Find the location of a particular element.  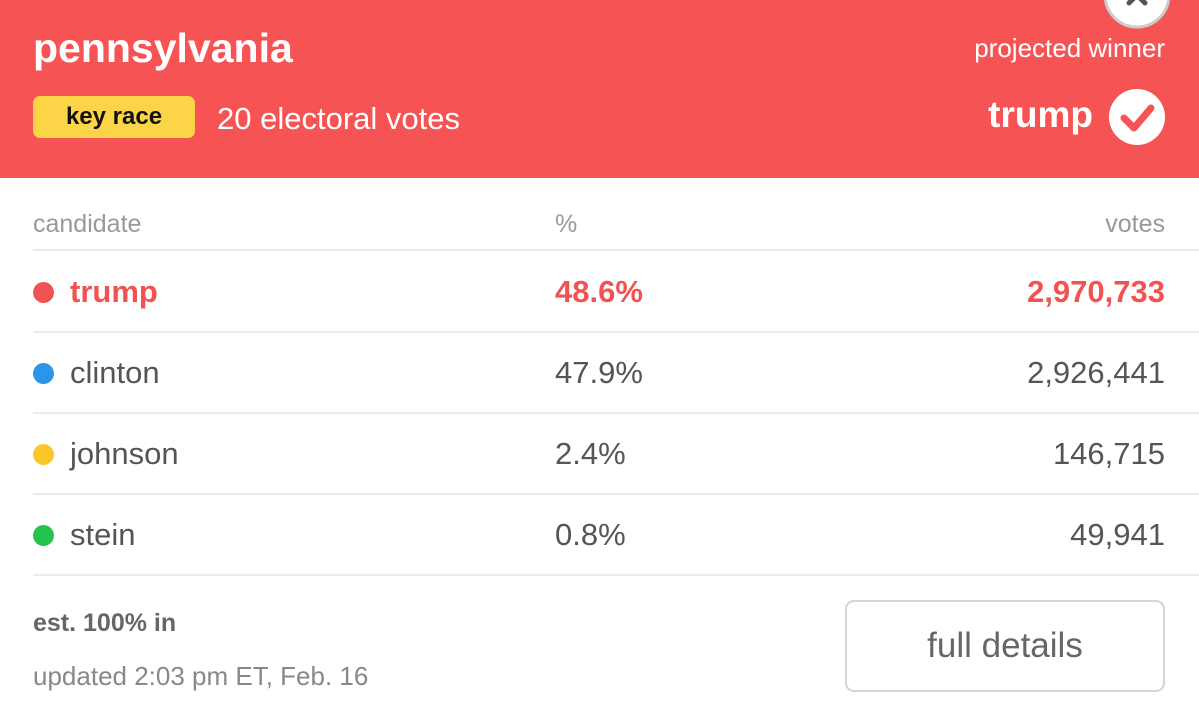

candidate-name: clinton is located at coordinates (115, 372).